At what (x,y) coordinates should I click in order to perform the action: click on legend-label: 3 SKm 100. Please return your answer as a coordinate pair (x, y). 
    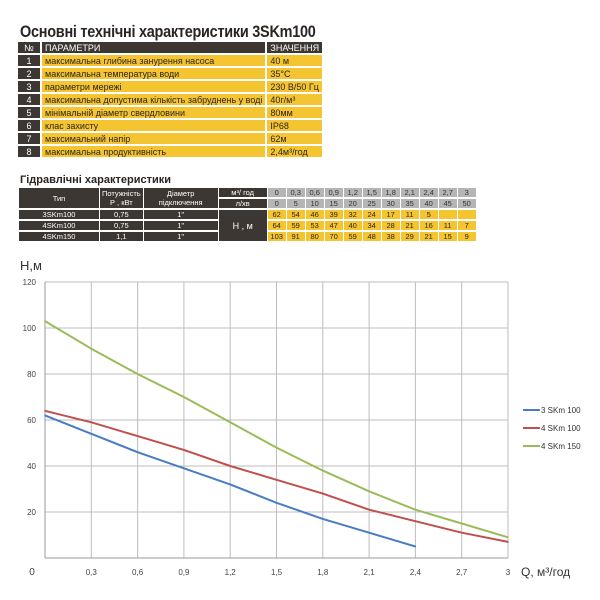
    Looking at the image, I should click on (561, 410).